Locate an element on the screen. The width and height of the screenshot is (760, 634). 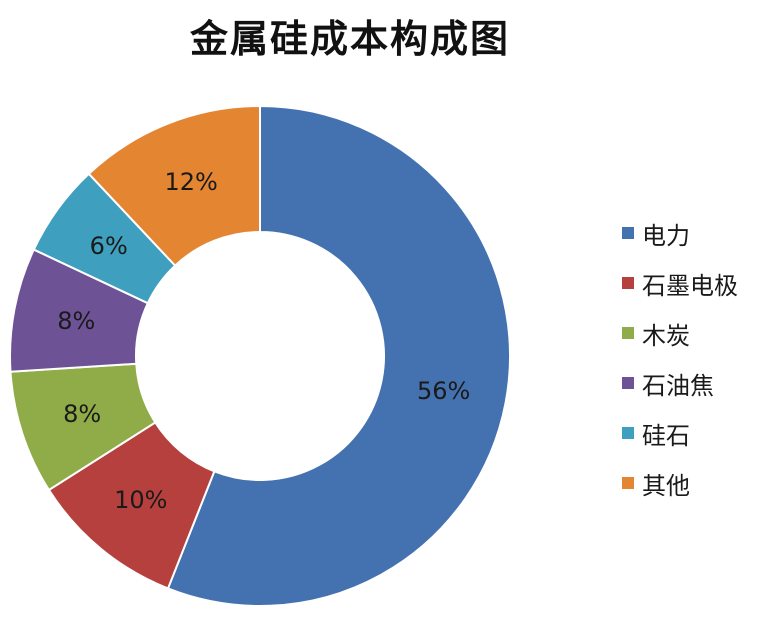
data-label-4: 6% is located at coordinates (109, 246).